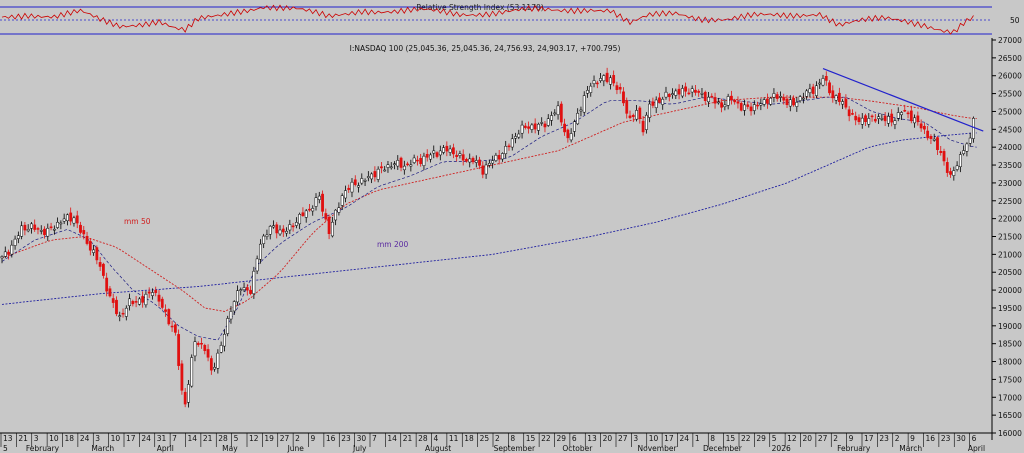 The width and height of the screenshot is (1024, 453). I want to click on x-tick-label: 2, so click(497, 438).